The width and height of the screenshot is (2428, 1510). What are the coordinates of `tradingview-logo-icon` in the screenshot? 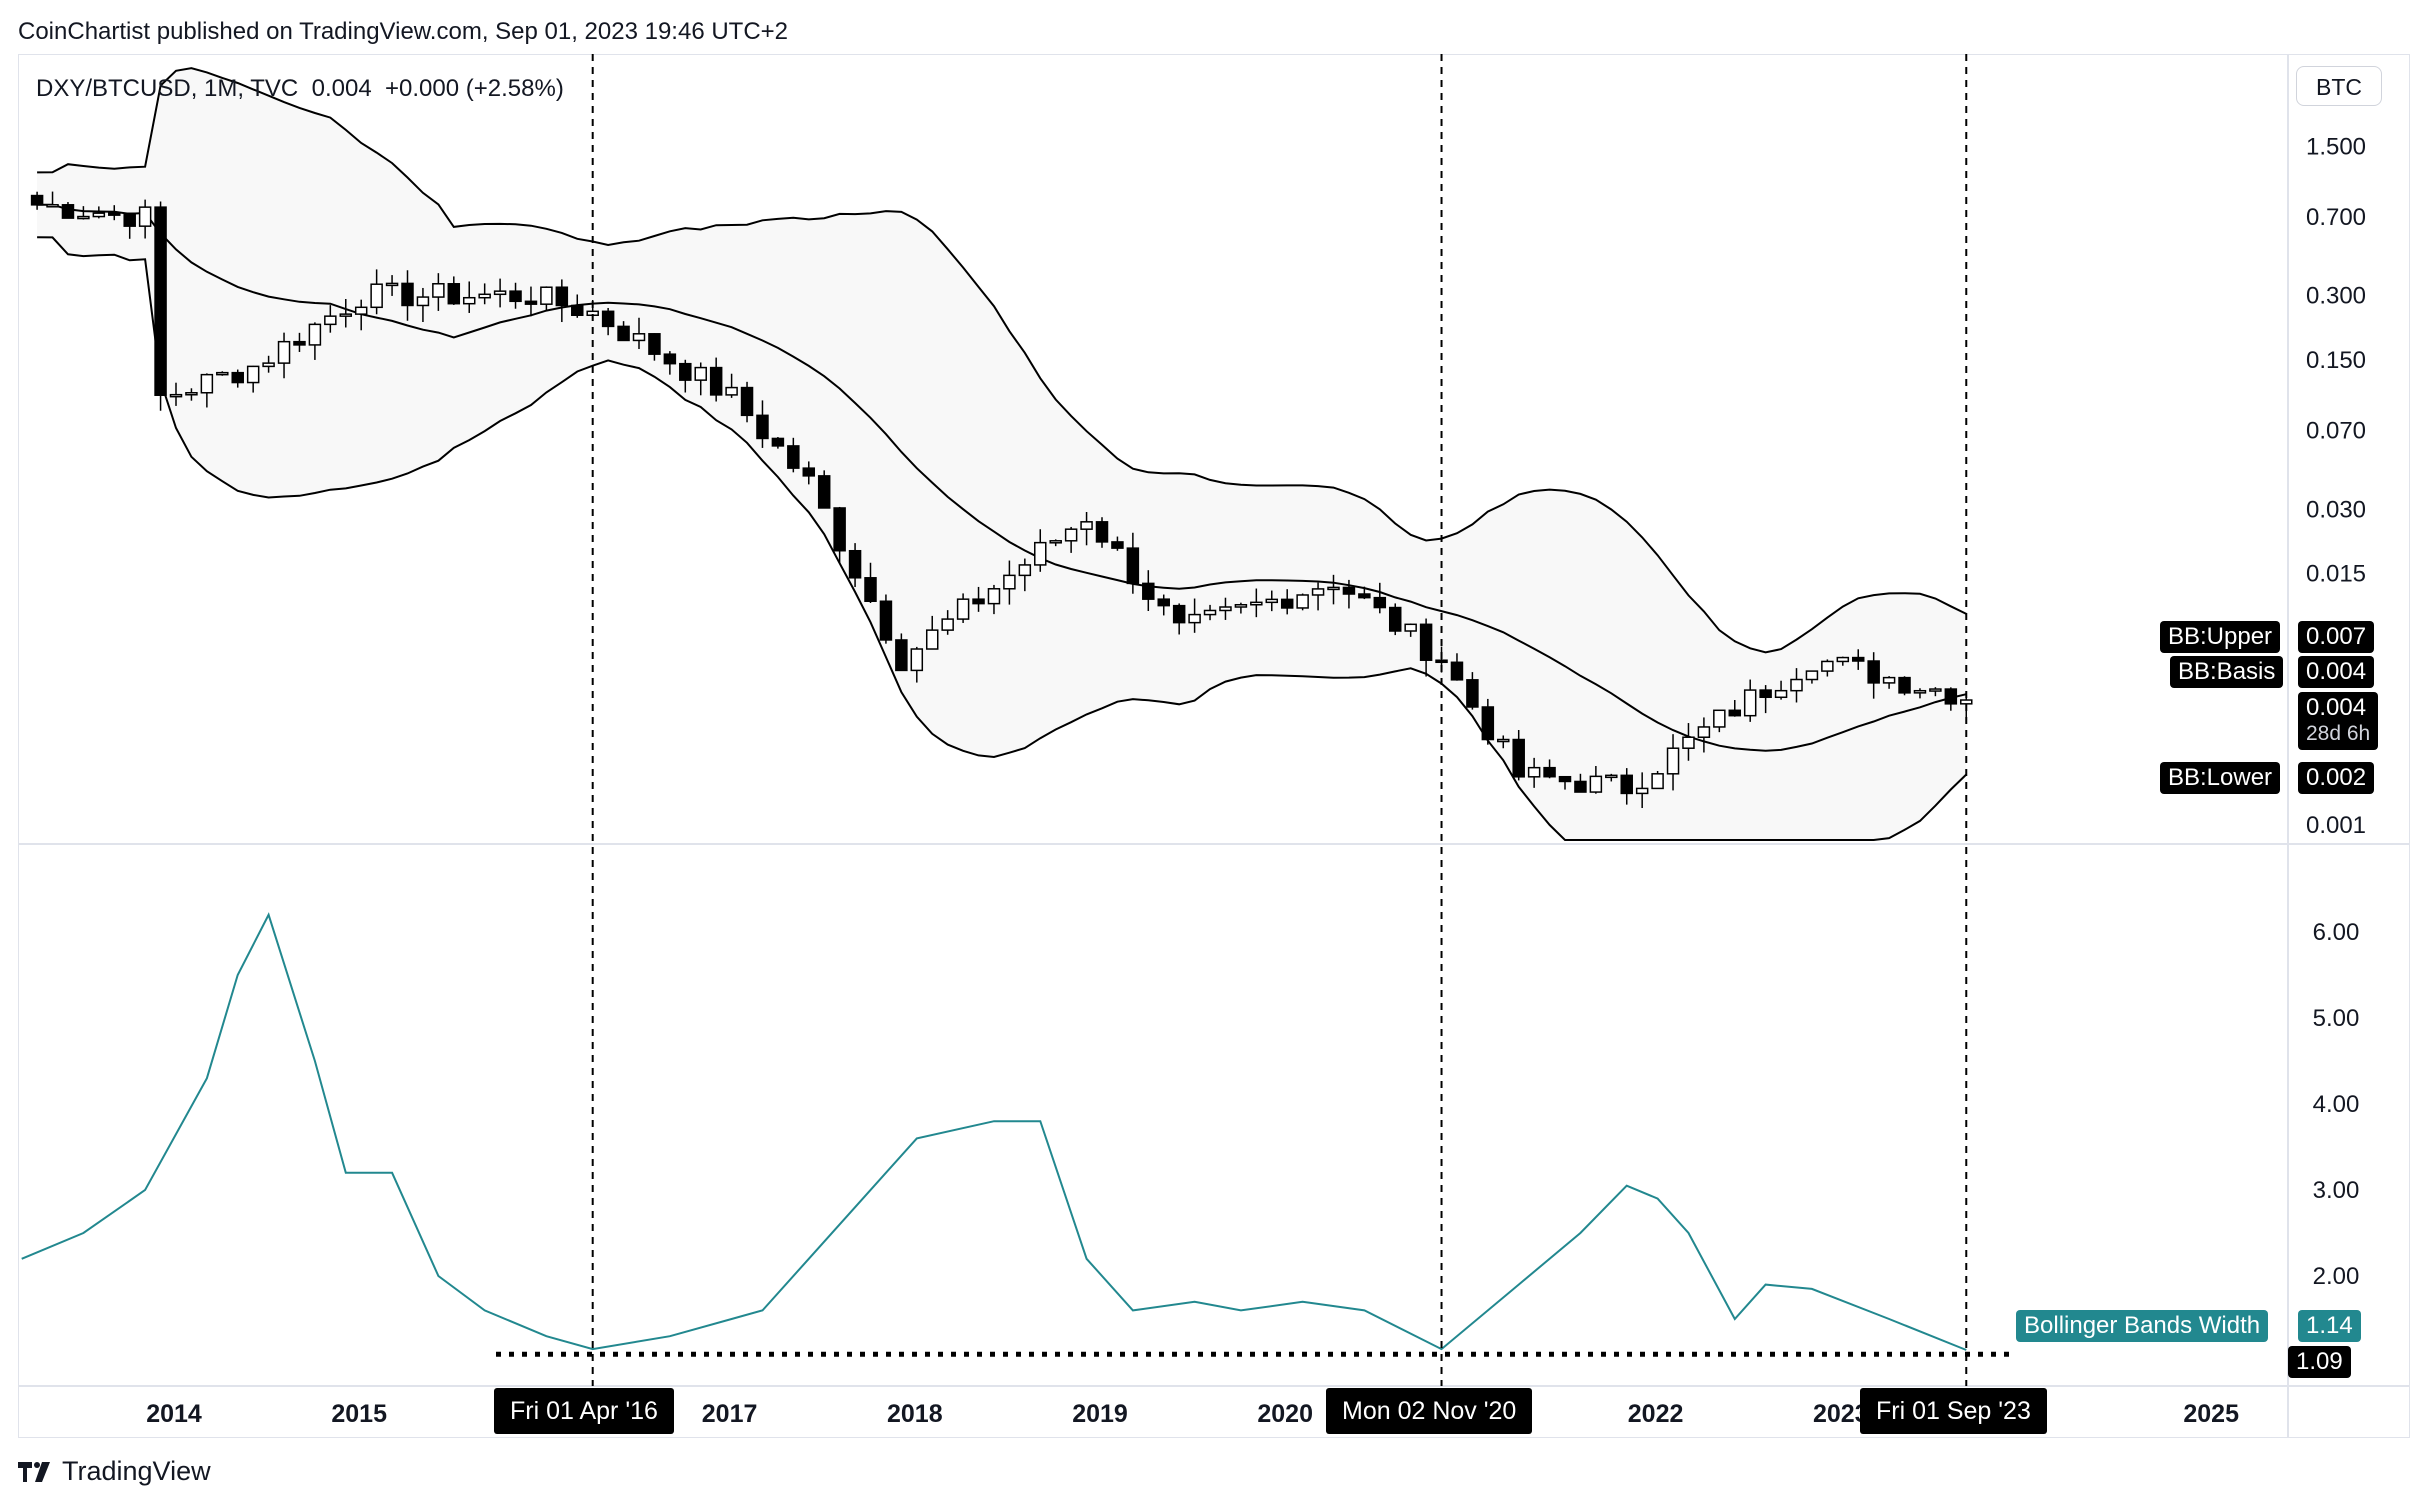 It's located at (34, 1471).